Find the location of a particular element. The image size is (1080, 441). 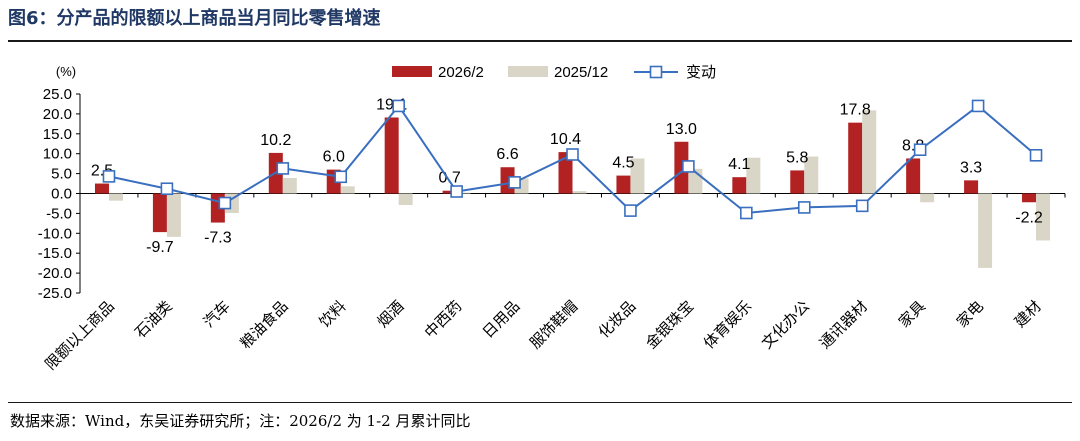

category-label: 饮料 is located at coordinates (332, 314).